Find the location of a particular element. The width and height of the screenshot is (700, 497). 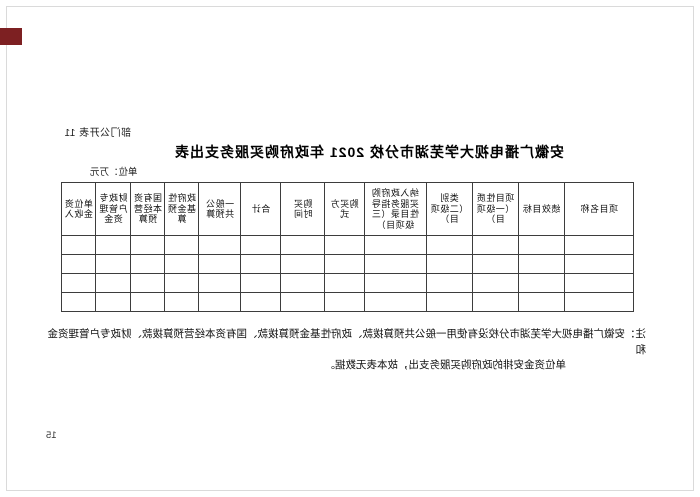

table-body is located at coordinates (347, 273).